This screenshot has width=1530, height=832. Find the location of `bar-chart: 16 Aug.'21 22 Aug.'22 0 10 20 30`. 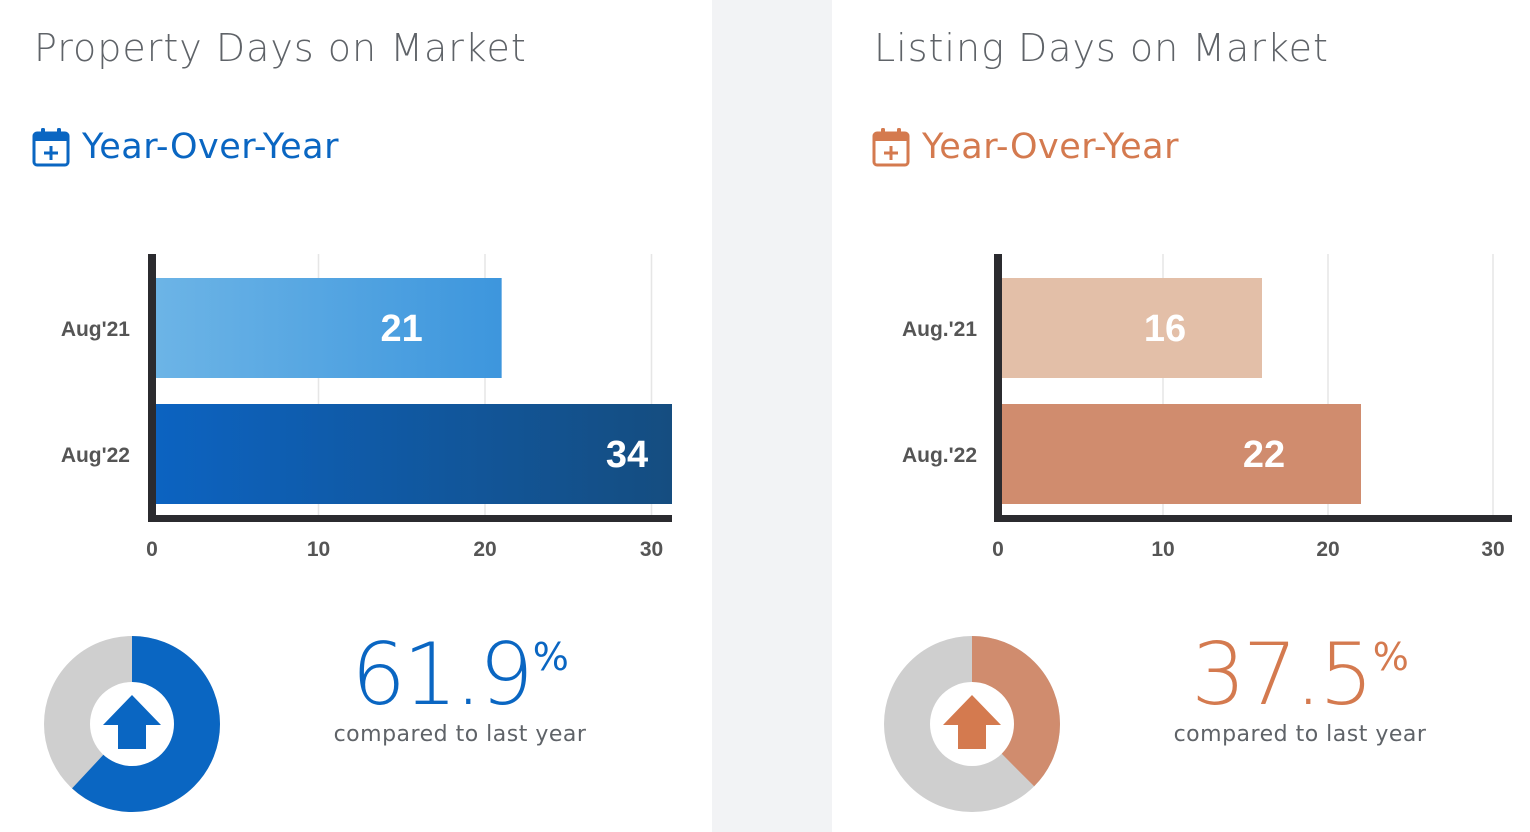

bar-chart: 16 Aug.'21 22 Aug.'22 0 10 20 30 is located at coordinates (1207, 407).